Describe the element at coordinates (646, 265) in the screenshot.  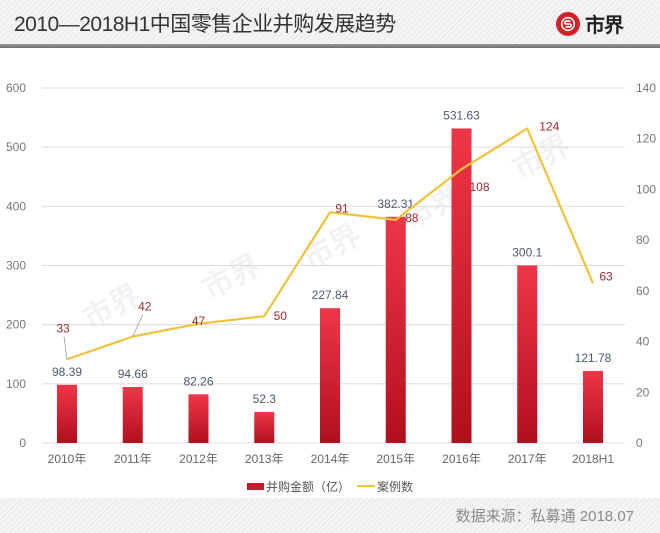
I see `right-axis: 0 20 40 60 80 100 120 140` at that location.